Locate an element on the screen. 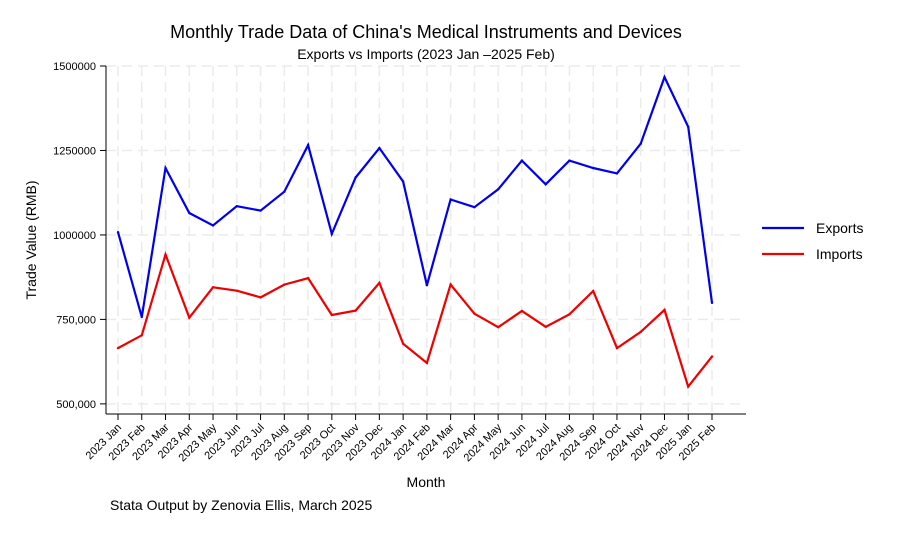 This screenshot has height=534, width=904. legend-label: Exports is located at coordinates (839, 228).